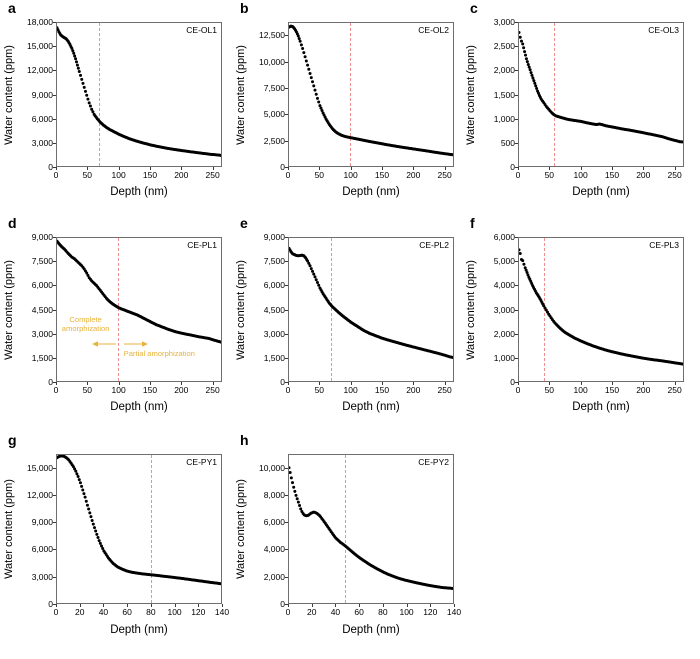 This screenshot has width=700, height=659. What do you see at coordinates (488, 94) in the screenshot?
I see `y-tick-labels: 0 500 1,000 1,500 2,000 2,500 3,000` at bounding box center [488, 94].